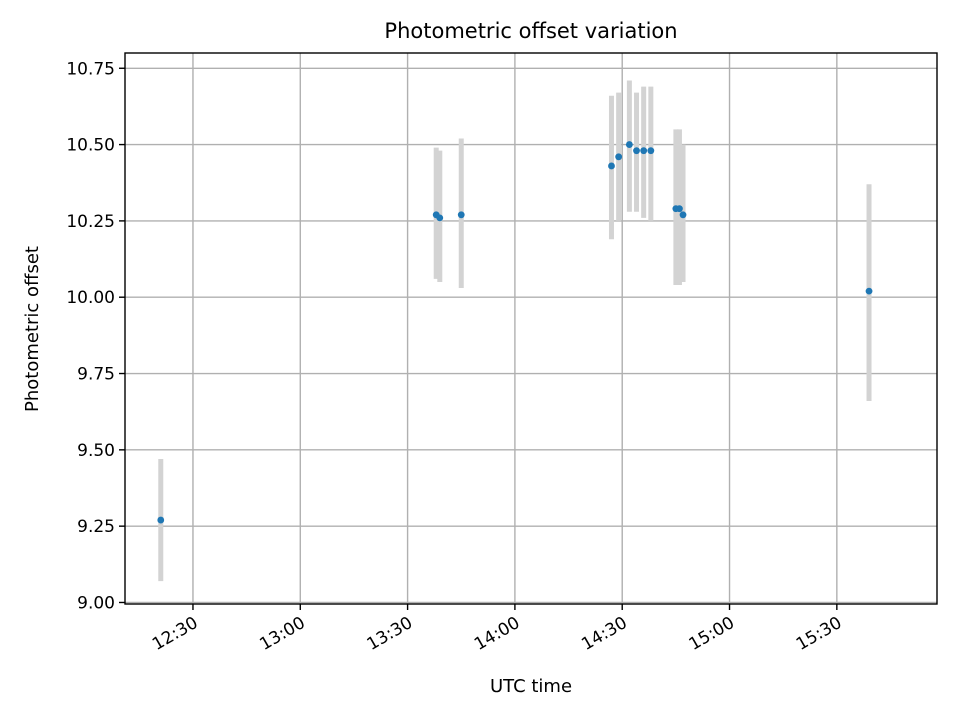 The height and width of the screenshot is (724, 960). I want to click on y-tick-label: 10.25, so click(90, 222).